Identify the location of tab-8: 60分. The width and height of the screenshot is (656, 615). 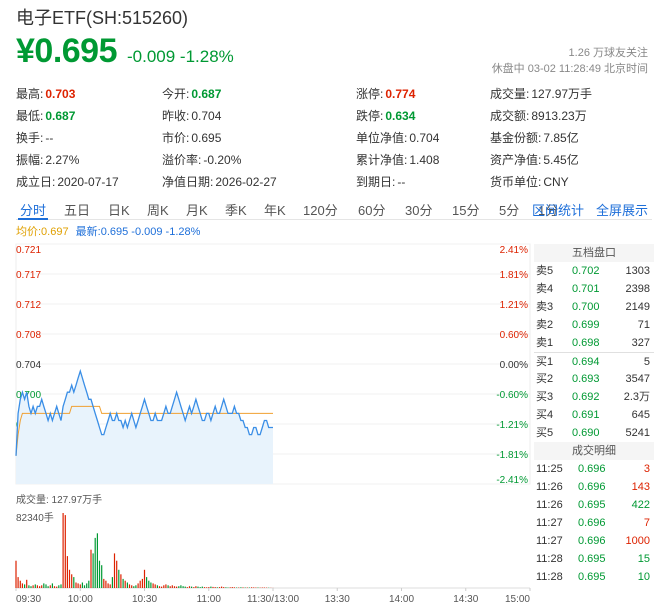
(372, 210).